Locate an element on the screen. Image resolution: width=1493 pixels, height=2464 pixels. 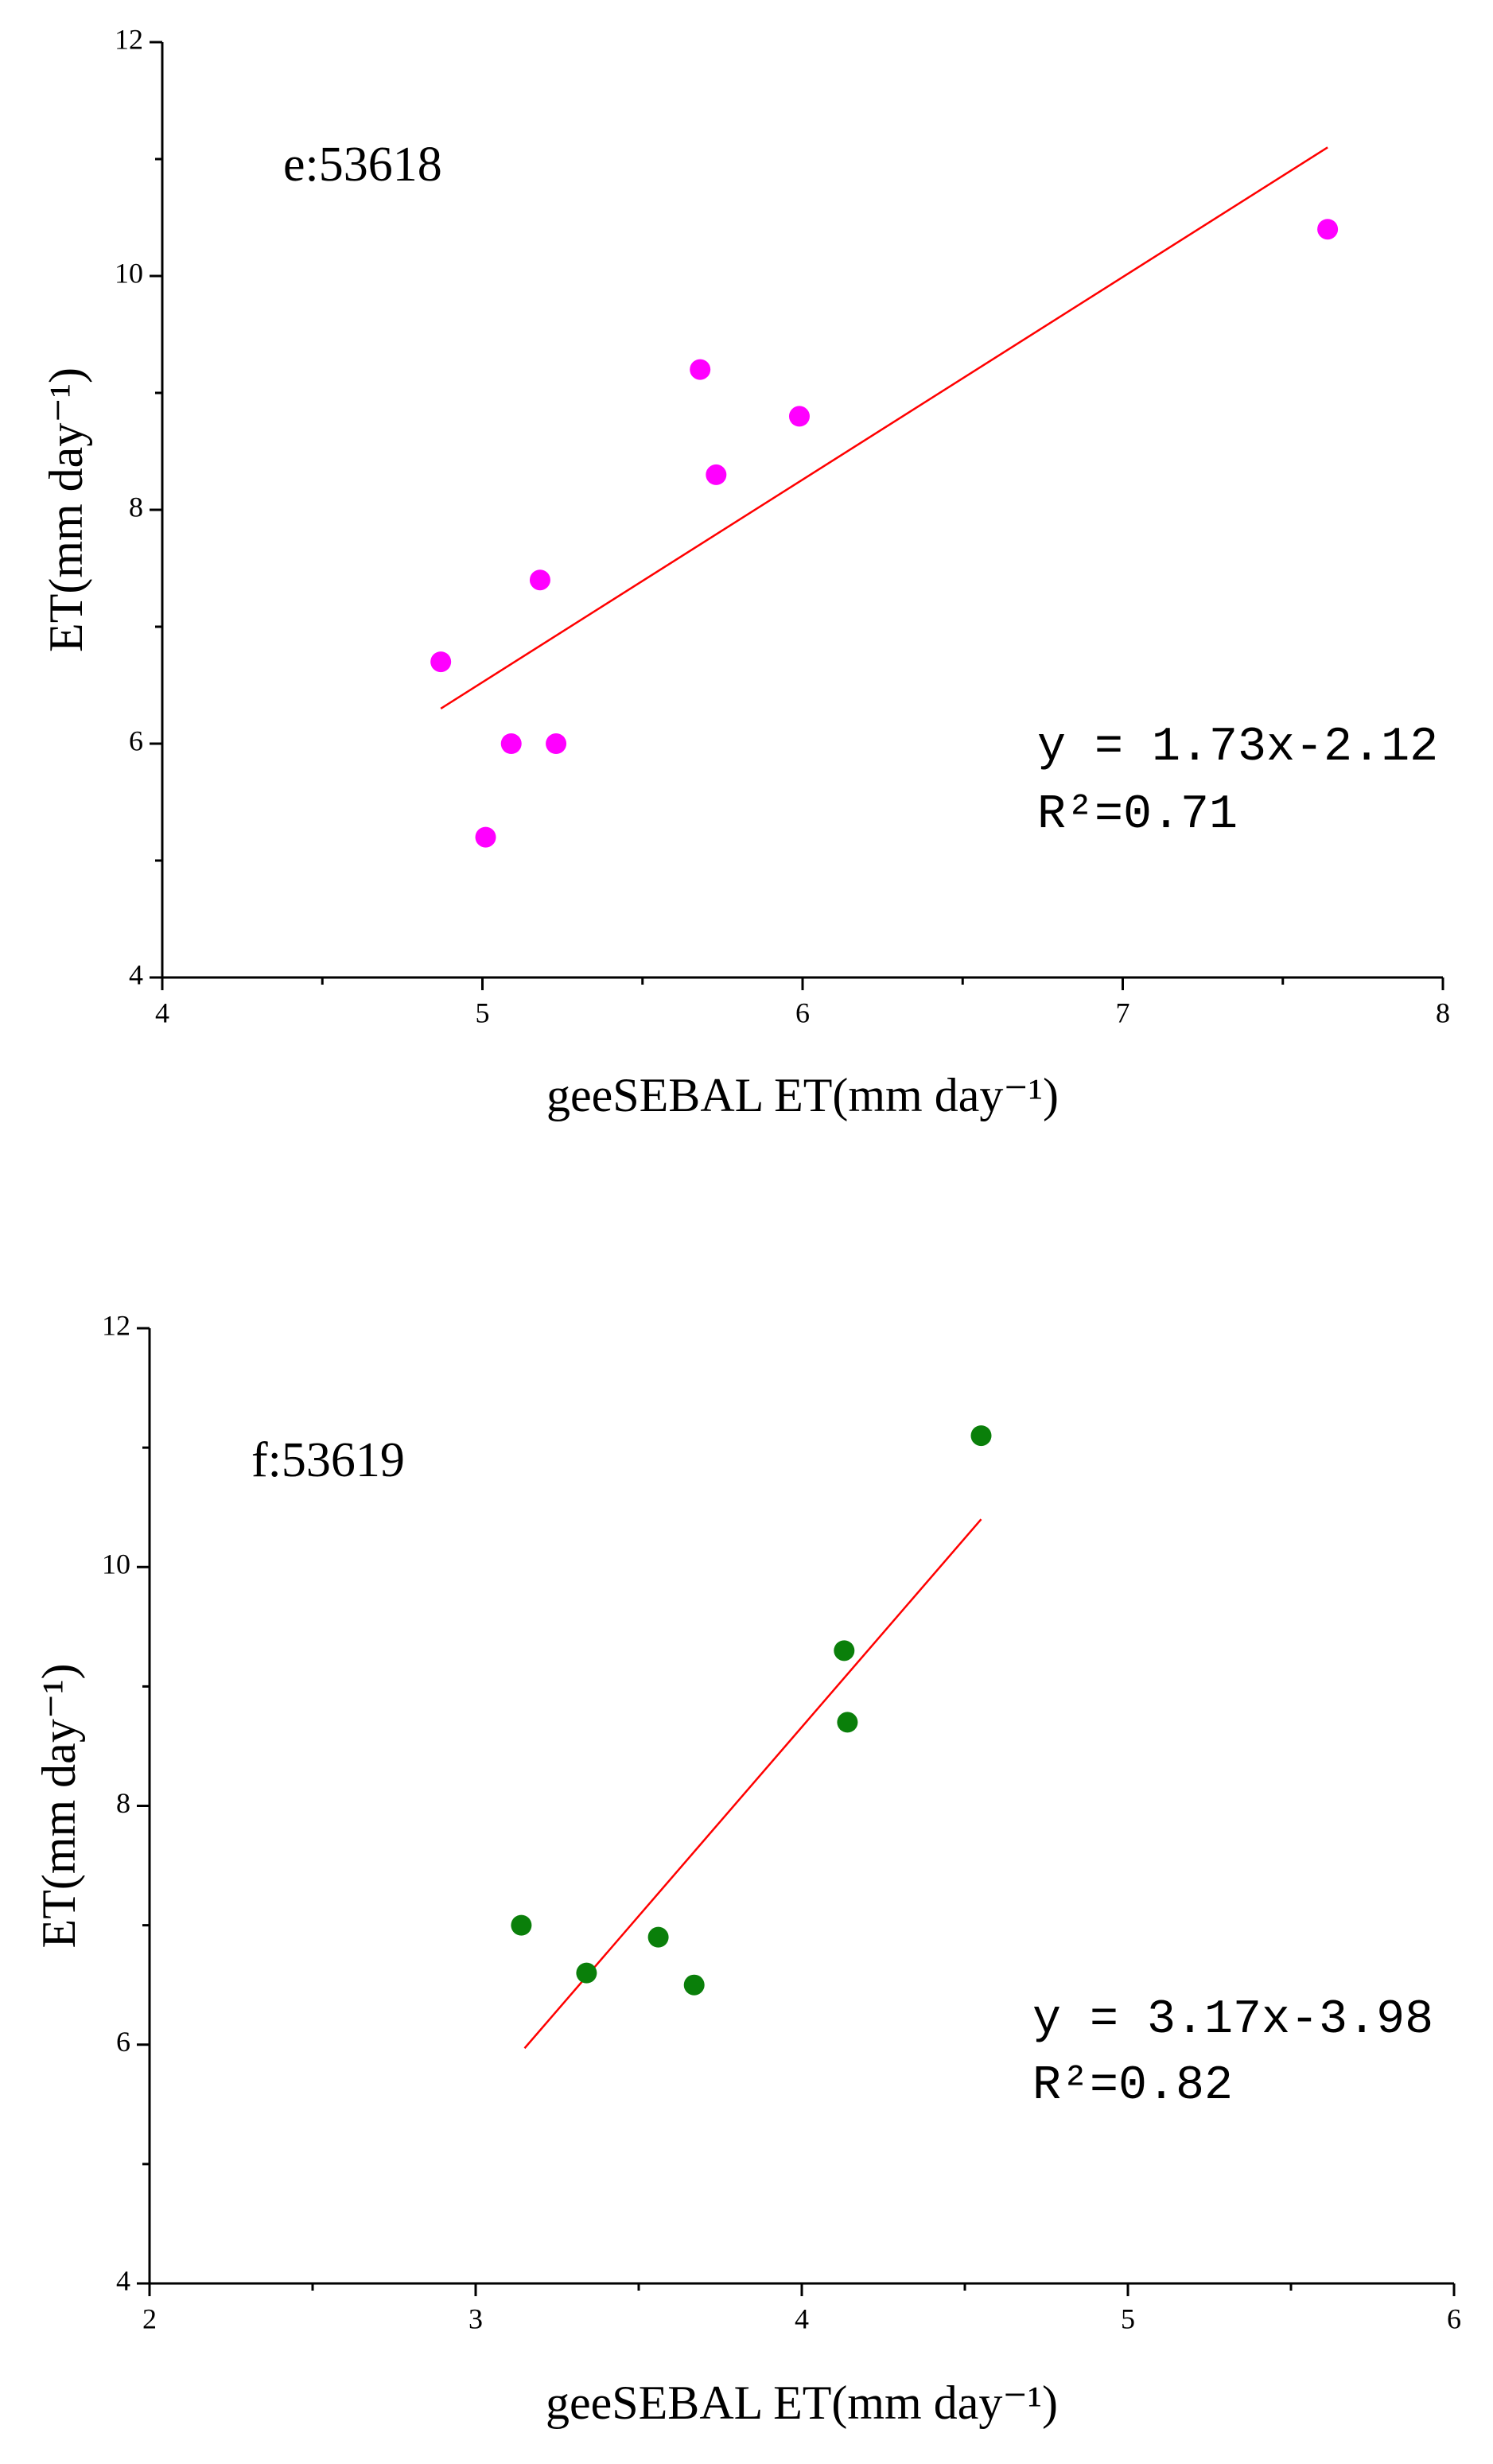
x-tick-label: 8 is located at coordinates (1443, 1012).